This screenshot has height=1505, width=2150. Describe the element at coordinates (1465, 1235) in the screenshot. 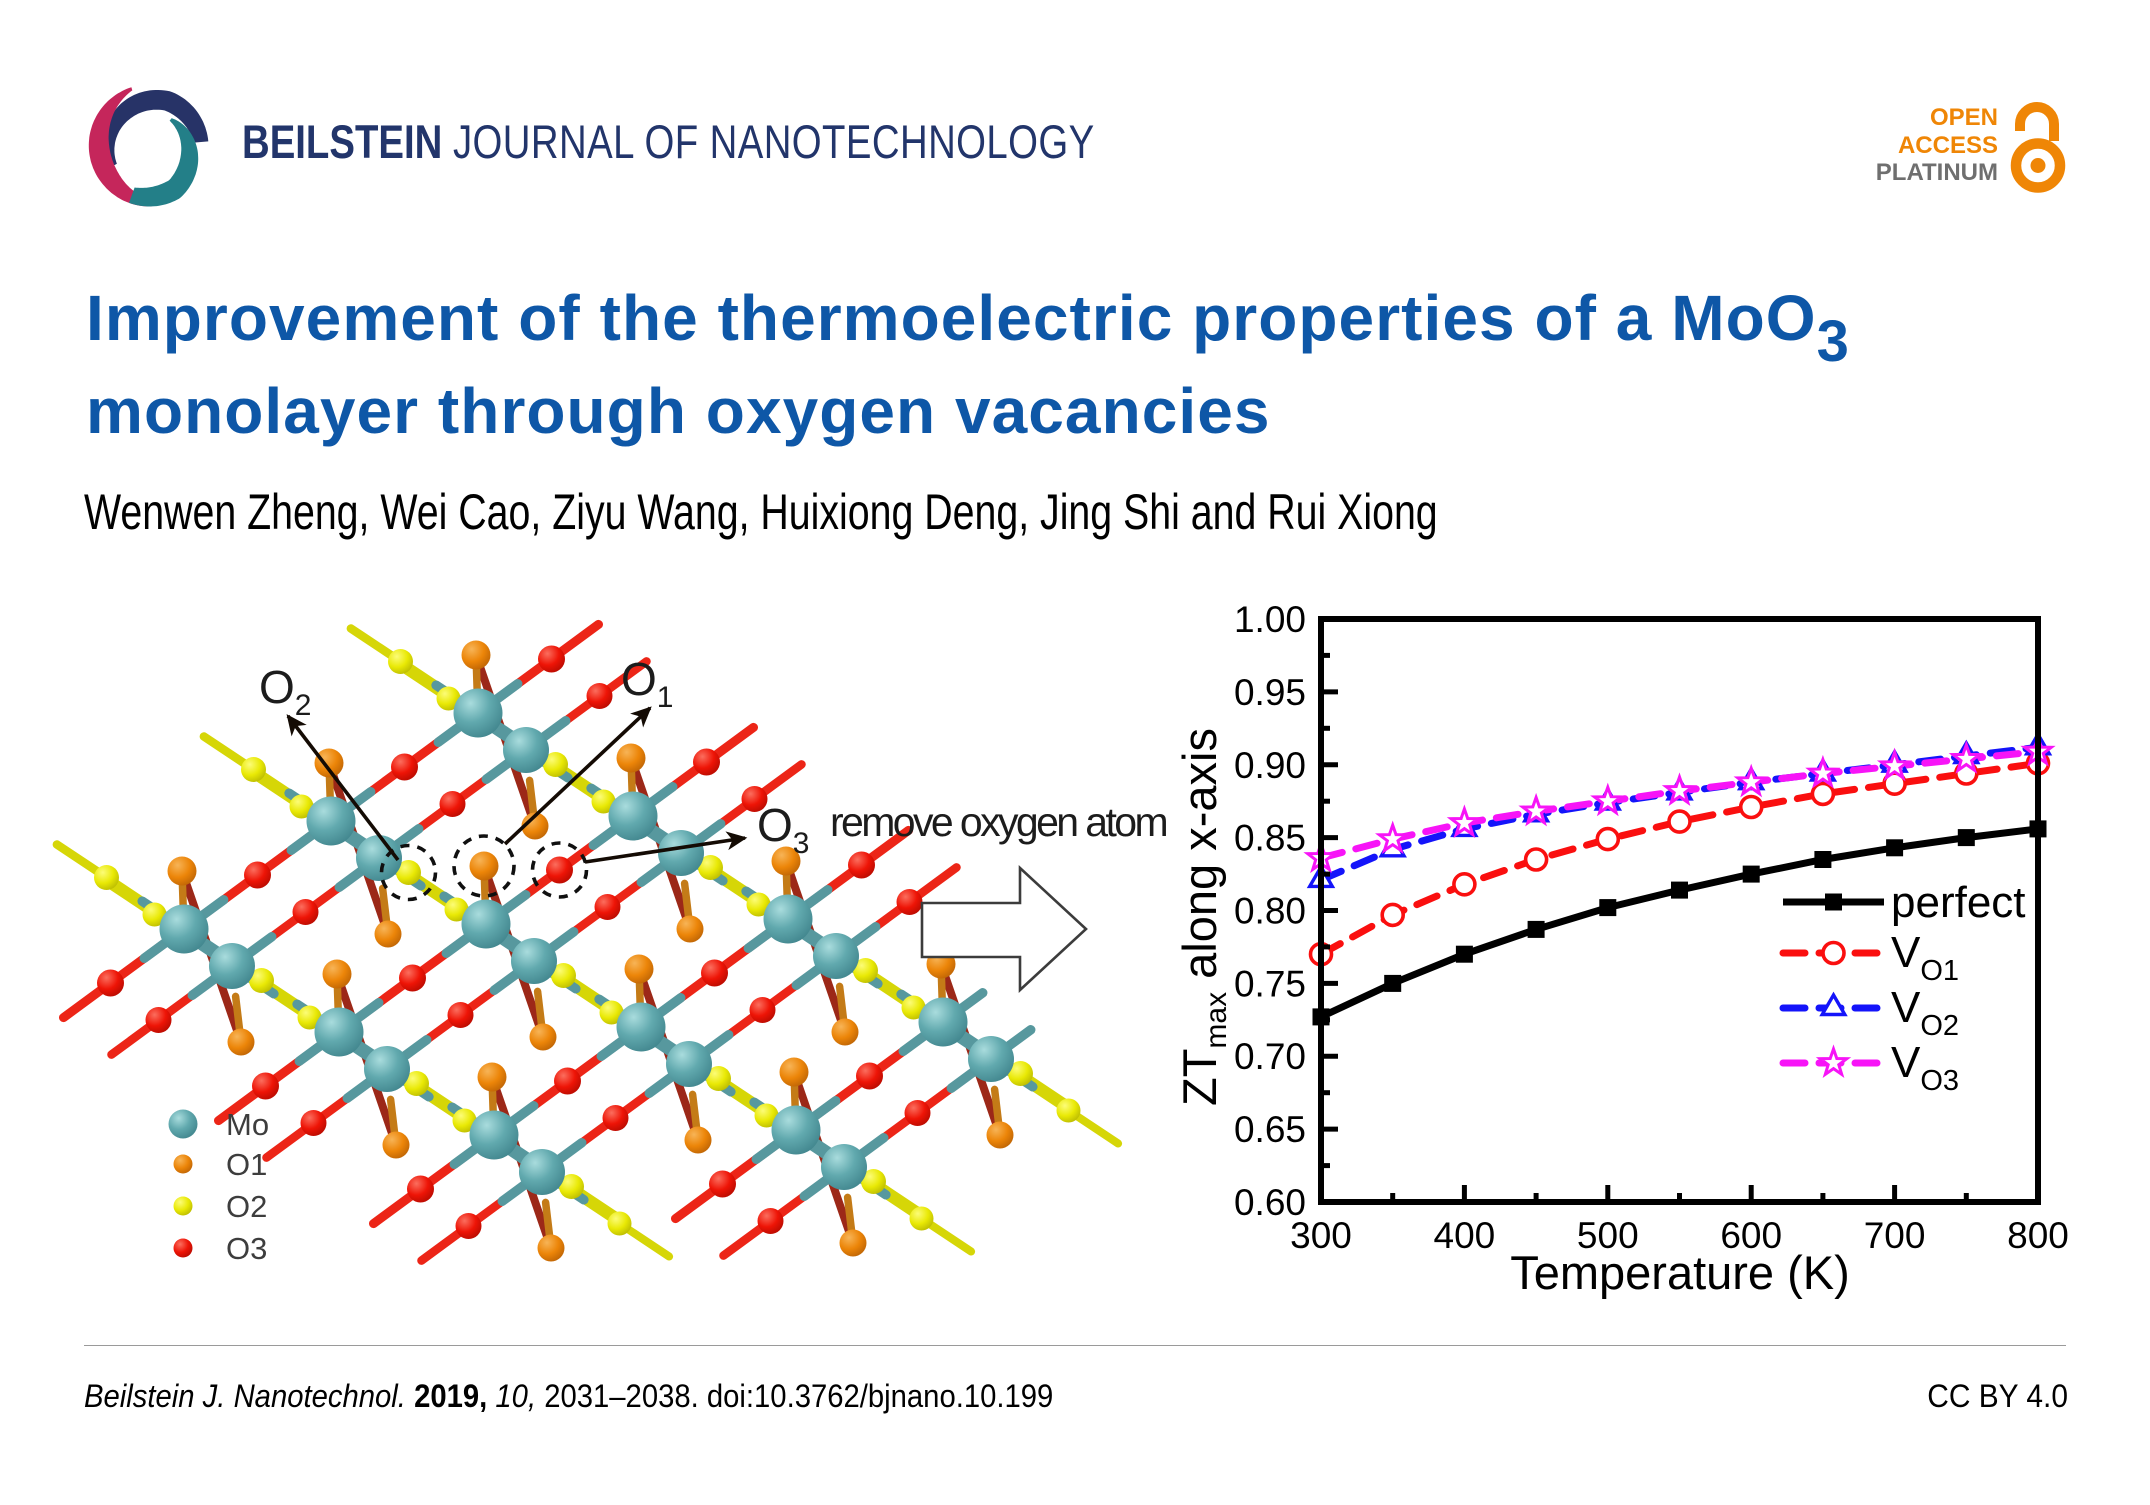

I see `svg-text: 400` at that location.